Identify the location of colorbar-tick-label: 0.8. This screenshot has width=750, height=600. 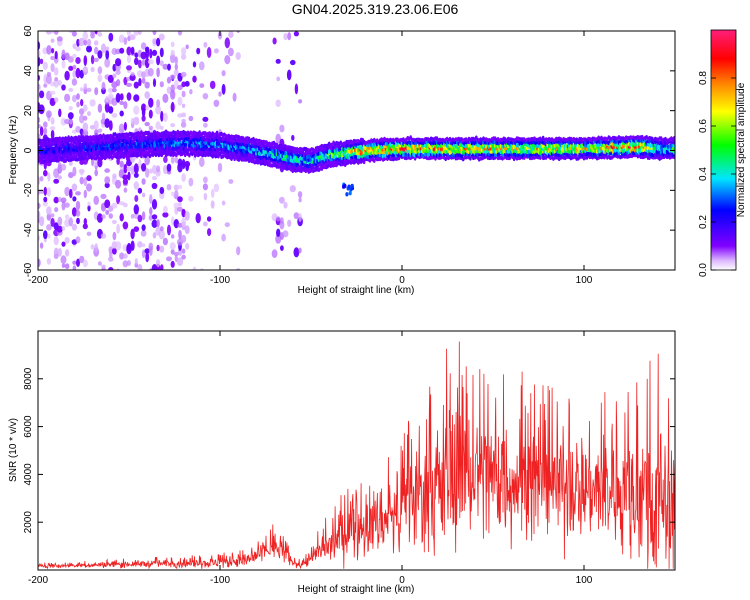
(703, 78).